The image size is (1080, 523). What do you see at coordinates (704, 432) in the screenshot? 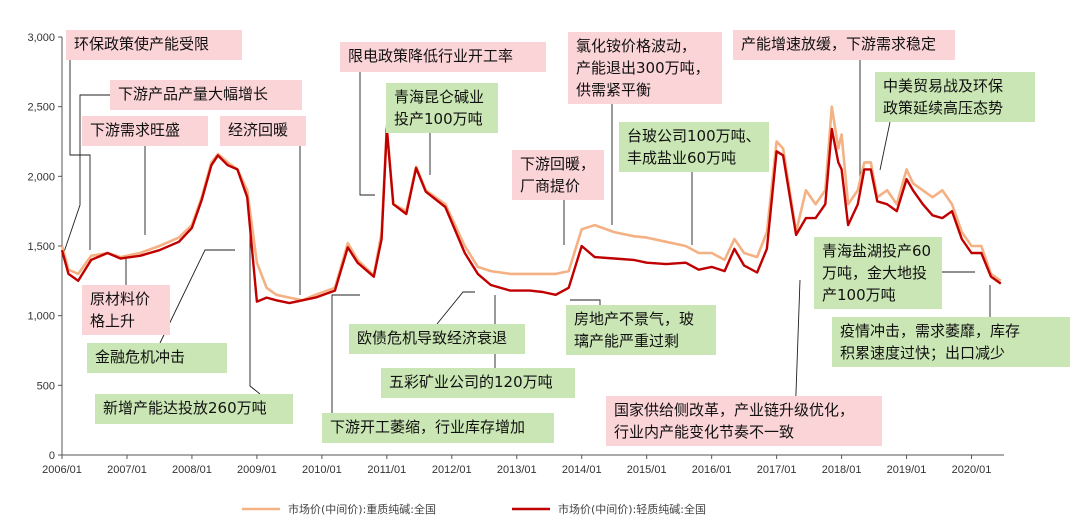
I see `annotation-text-line: 行业内产能变化节奏不一致` at bounding box center [704, 432].